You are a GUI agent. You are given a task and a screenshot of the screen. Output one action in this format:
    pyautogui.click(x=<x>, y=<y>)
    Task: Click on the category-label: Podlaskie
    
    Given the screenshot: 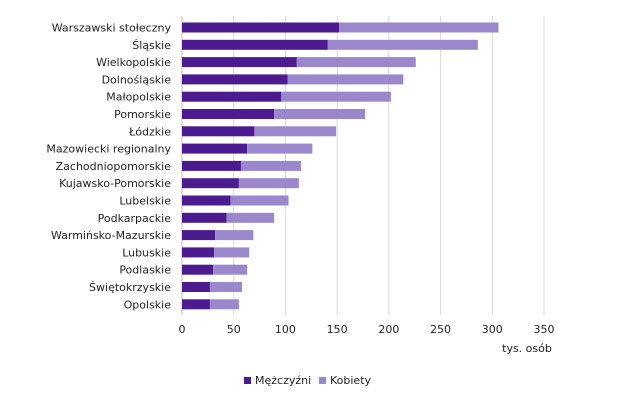 What is the action you would take?
    pyautogui.click(x=145, y=270)
    